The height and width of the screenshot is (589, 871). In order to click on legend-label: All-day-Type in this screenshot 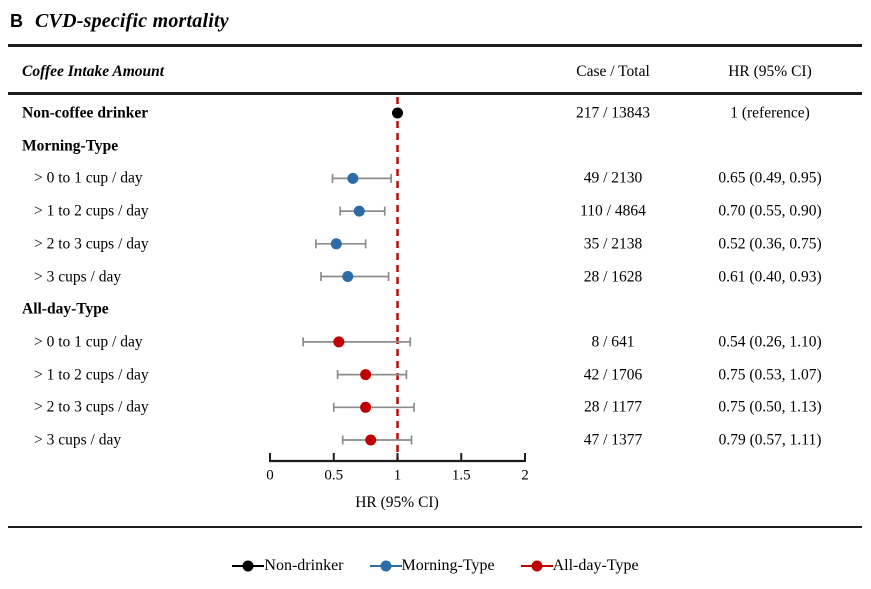, I will do `click(595, 565)`.